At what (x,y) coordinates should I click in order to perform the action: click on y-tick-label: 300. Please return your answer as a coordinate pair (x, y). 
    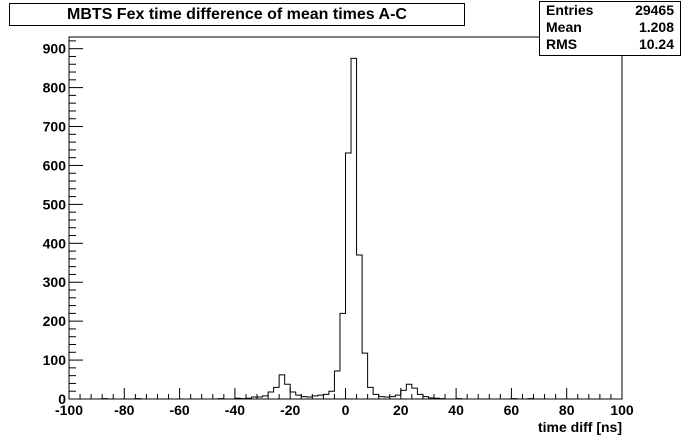
    Looking at the image, I should click on (55, 282).